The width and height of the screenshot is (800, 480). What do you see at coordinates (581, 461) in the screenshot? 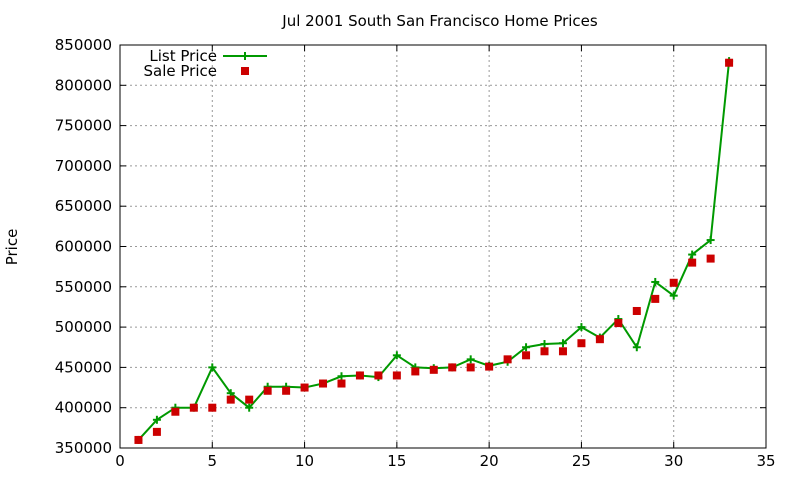
I see `x-tick-label: 25` at bounding box center [581, 461].